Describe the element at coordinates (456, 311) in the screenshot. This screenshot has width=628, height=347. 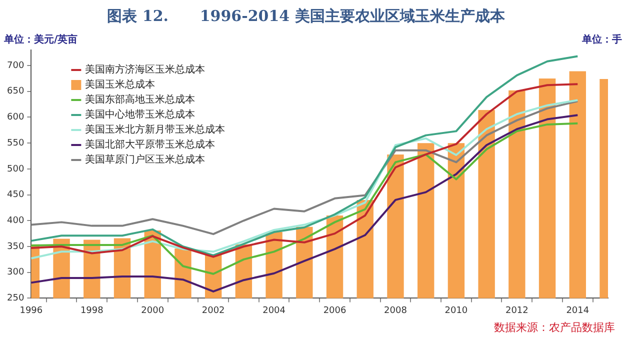
I see `x-tick-label: 2010` at that location.